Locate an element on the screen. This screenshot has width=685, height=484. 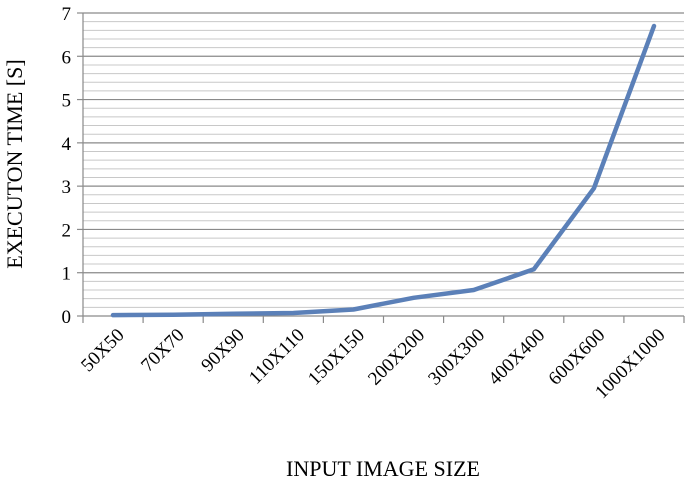
x-tick-label: 70X70 is located at coordinates (162, 350).